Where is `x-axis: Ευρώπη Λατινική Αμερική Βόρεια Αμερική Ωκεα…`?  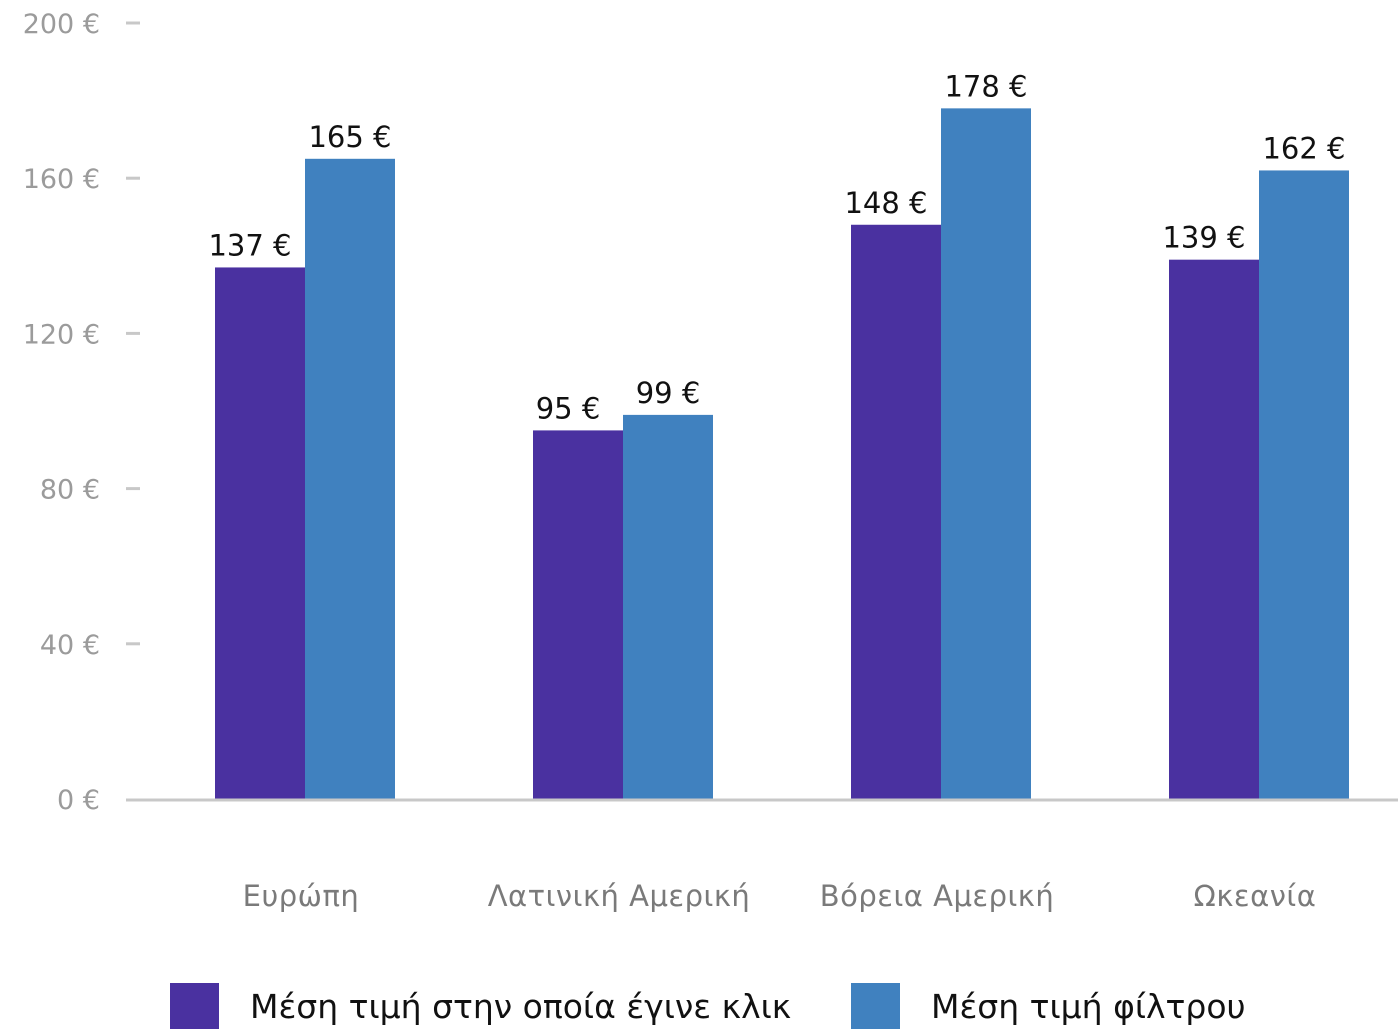 x-axis: Ευρώπη Λατινική Αμερική Βόρεια Αμερική Ωκεα… is located at coordinates (762, 855).